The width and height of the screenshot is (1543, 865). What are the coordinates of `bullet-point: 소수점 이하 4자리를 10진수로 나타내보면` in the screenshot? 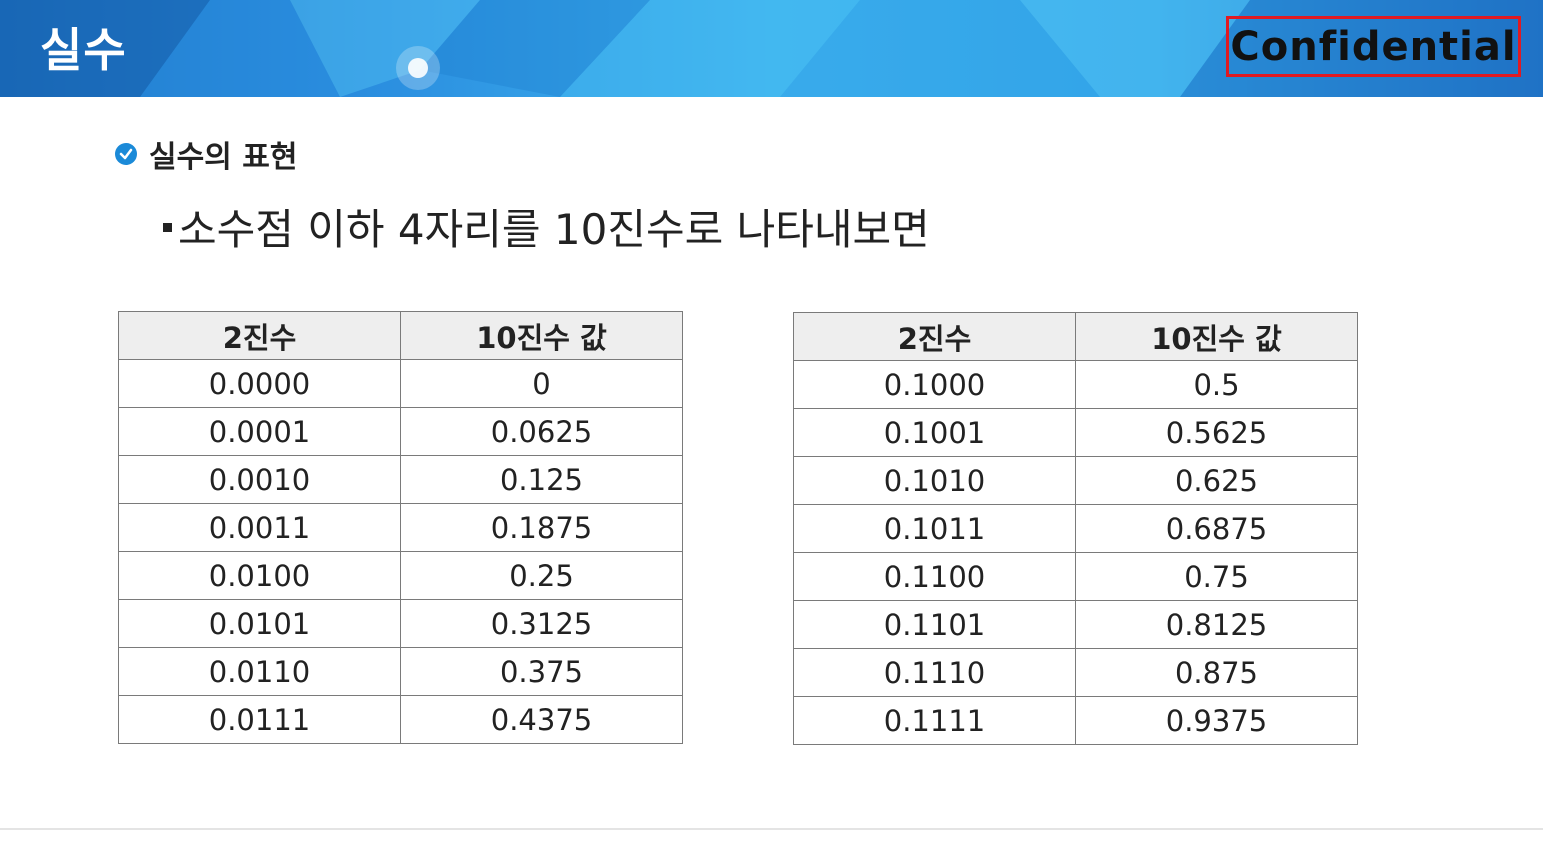 It's located at (546, 226).